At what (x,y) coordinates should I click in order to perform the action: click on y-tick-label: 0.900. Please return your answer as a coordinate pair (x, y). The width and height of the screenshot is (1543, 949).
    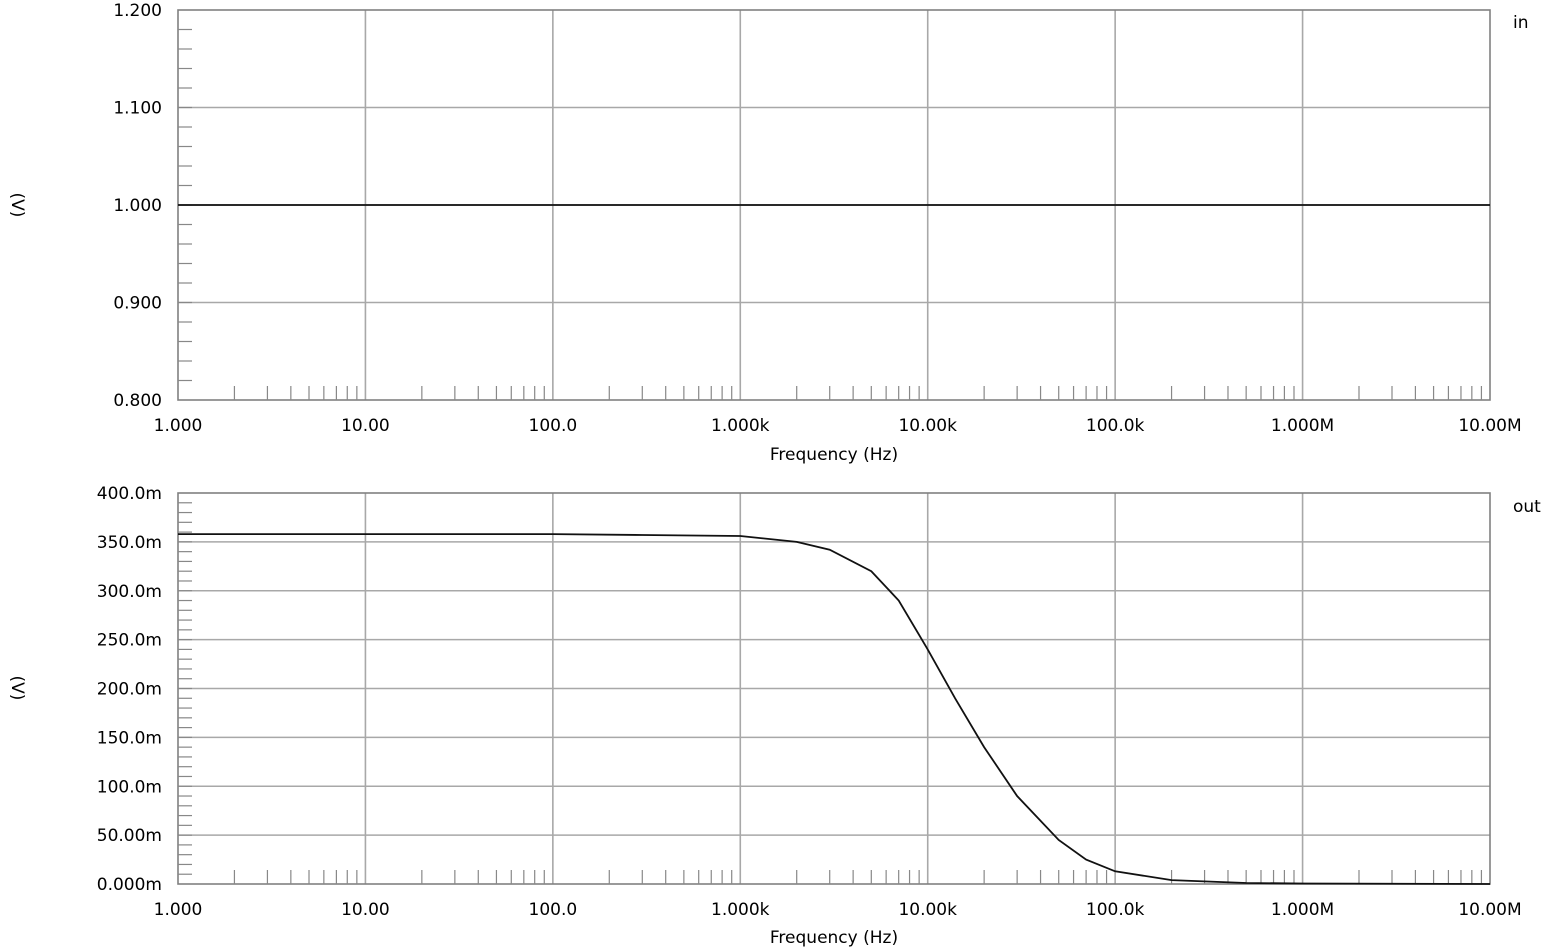
    Looking at the image, I should click on (137, 304).